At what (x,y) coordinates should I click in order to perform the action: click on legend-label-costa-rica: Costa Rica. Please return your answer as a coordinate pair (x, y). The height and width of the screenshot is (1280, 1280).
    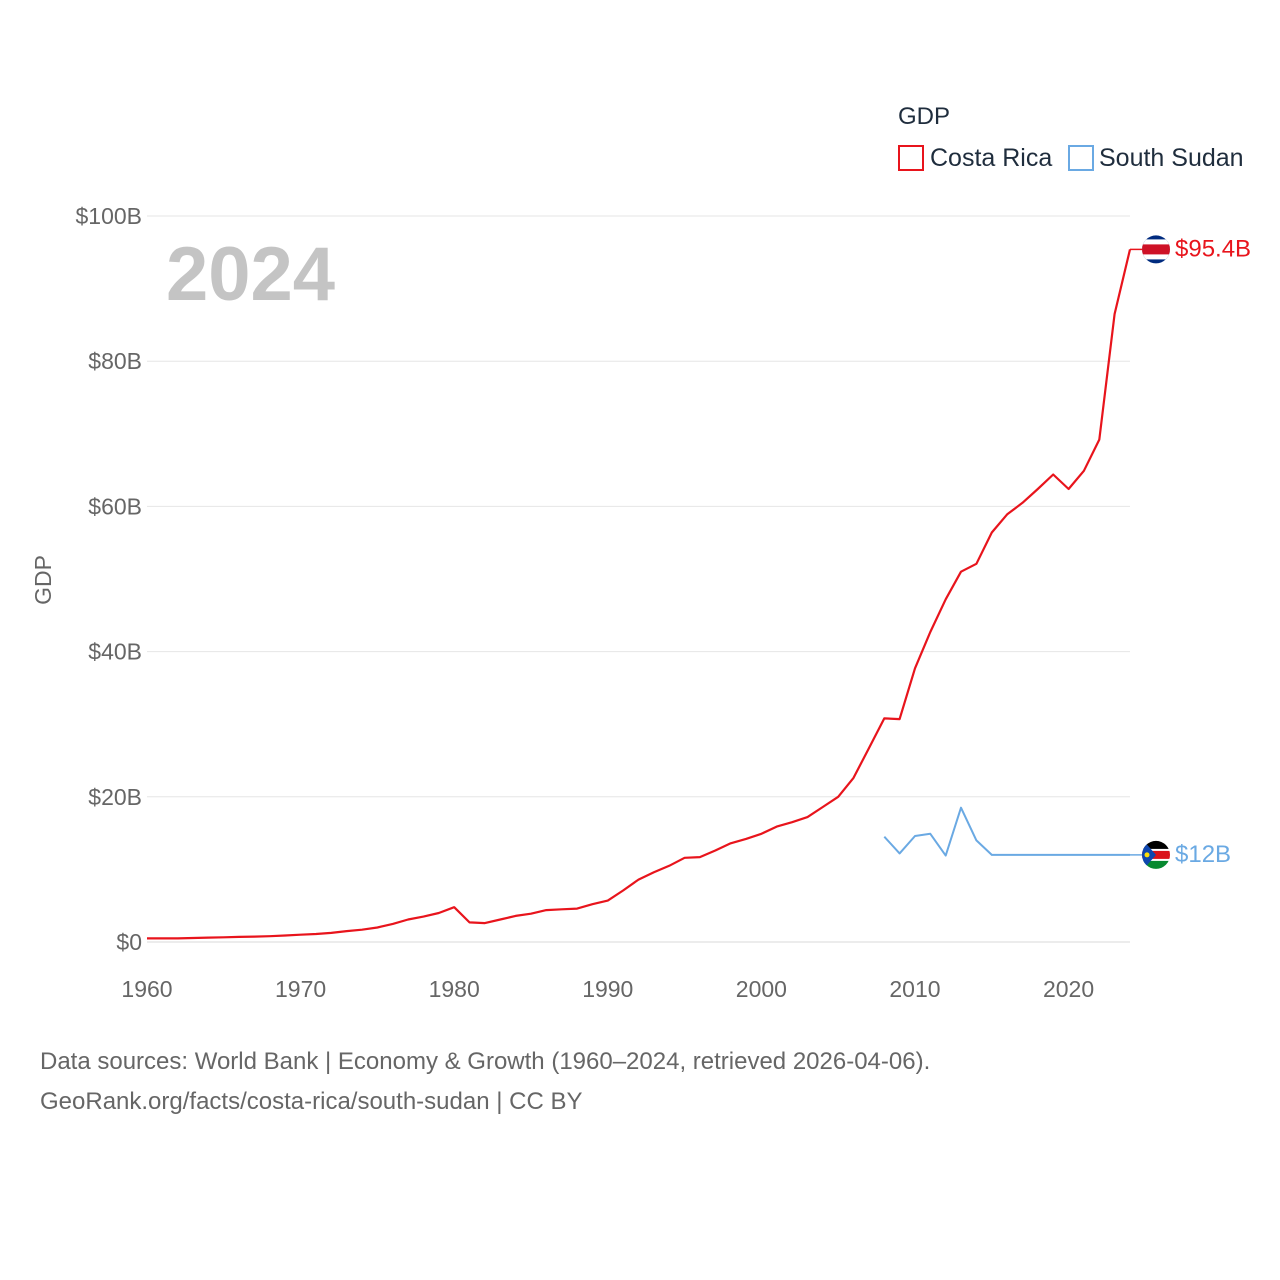
    Looking at the image, I should click on (991, 158).